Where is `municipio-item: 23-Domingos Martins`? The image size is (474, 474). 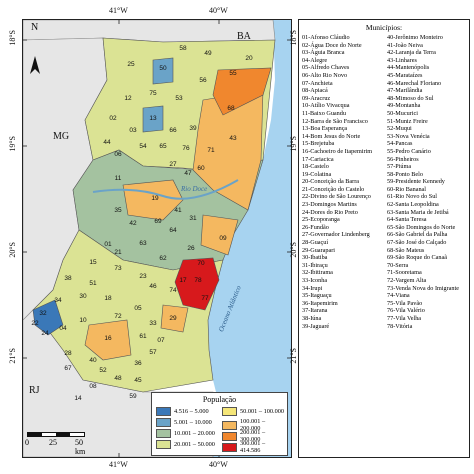 municipio-item: 23-Domingos Martins is located at coordinates (329, 205).